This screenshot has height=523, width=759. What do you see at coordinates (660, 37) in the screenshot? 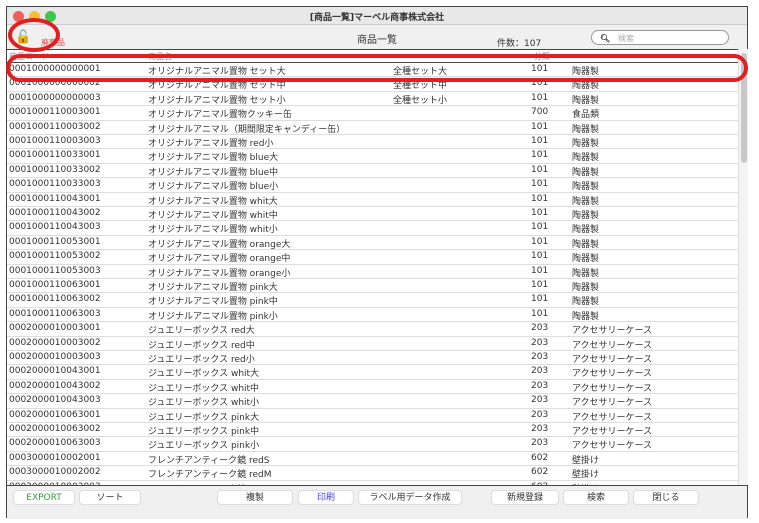
I see `search-input: 🔍︎ 検索` at bounding box center [660, 37].